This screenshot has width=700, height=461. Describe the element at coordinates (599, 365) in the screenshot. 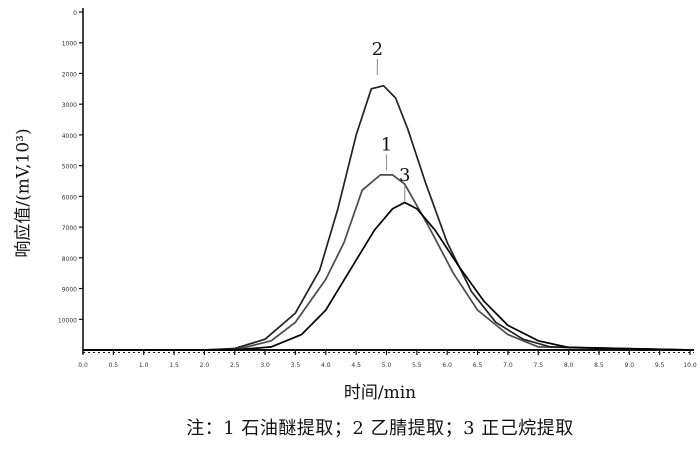

I see `x-tick-label: 8.5` at that location.